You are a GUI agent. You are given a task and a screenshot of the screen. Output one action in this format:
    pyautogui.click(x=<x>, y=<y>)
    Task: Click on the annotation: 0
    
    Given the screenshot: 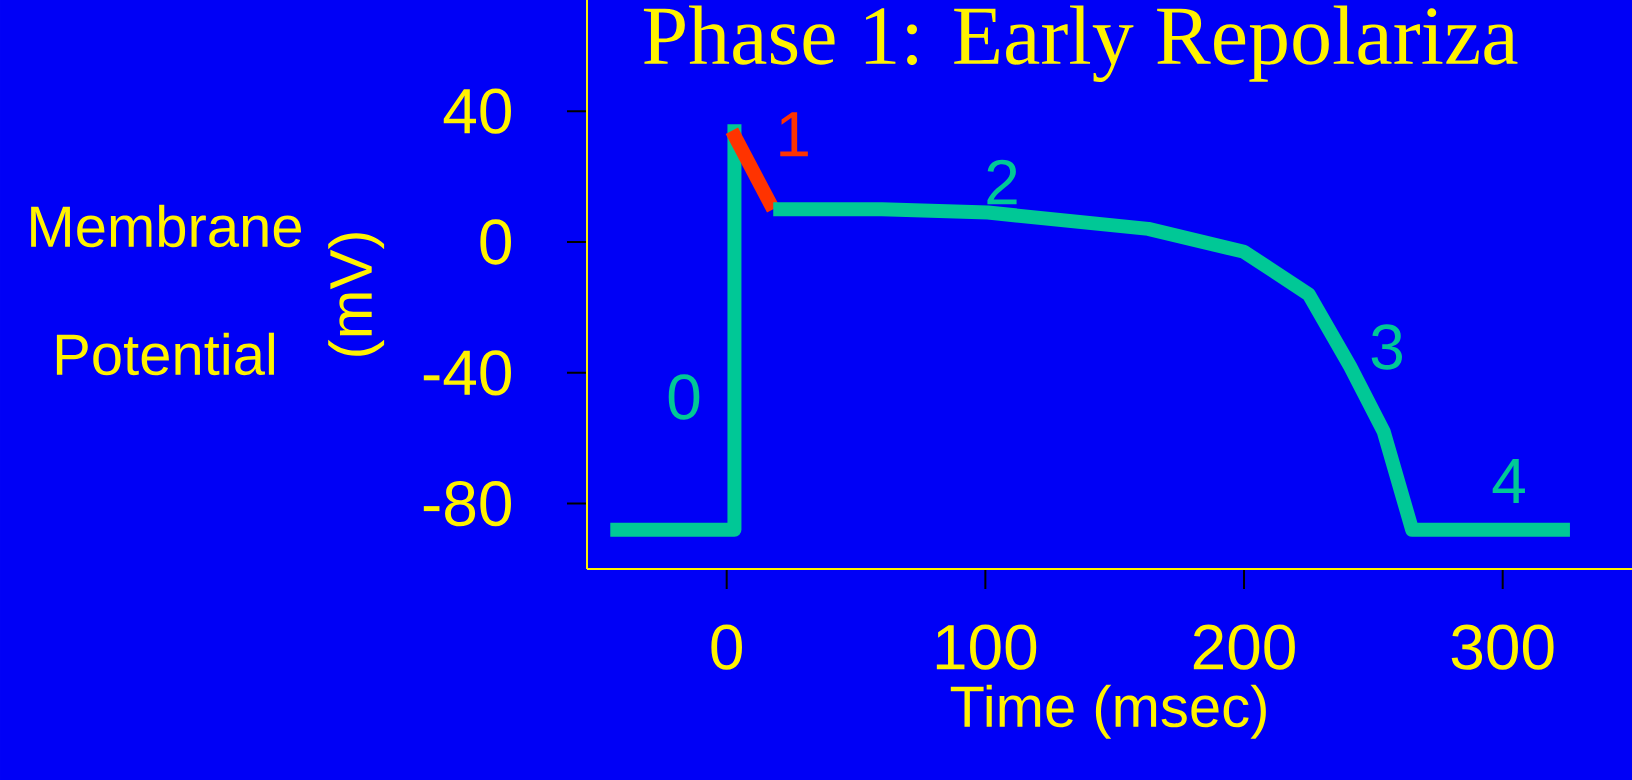 What is the action you would take?
    pyautogui.click(x=684, y=397)
    